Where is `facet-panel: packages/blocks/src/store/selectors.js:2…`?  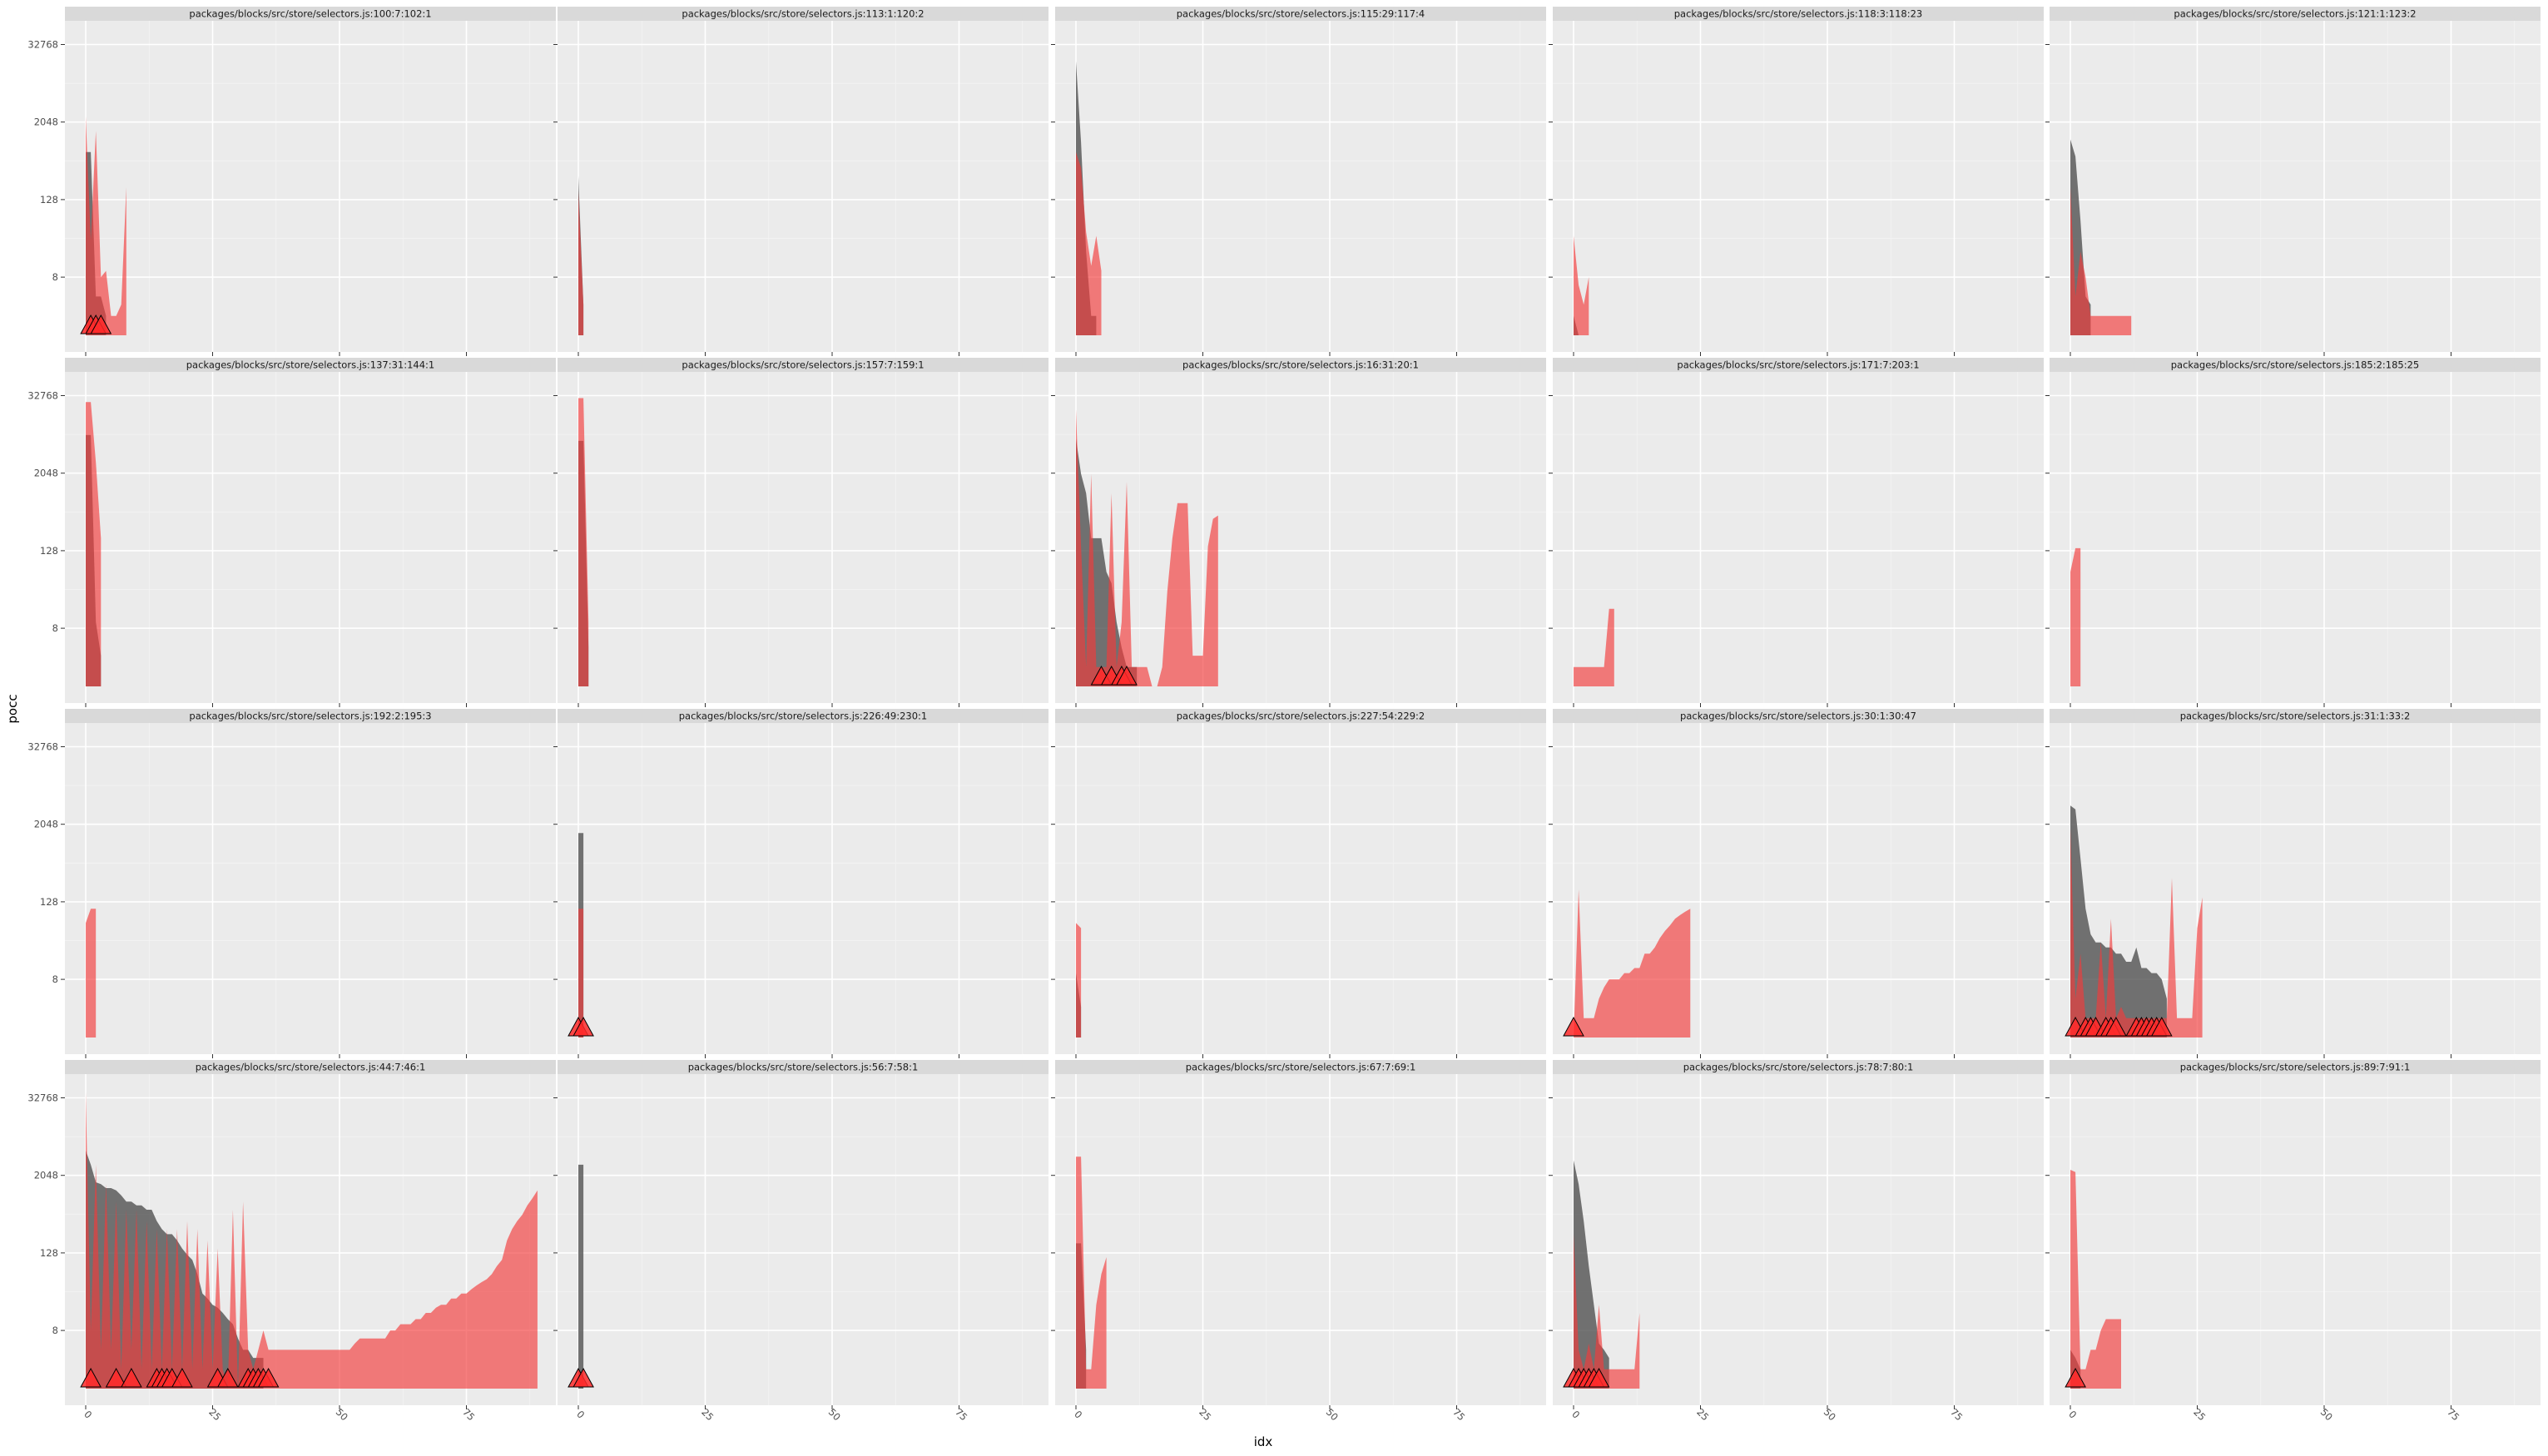 facet-panel: packages/blocks/src/store/selectors.js:2… is located at coordinates (801, 883).